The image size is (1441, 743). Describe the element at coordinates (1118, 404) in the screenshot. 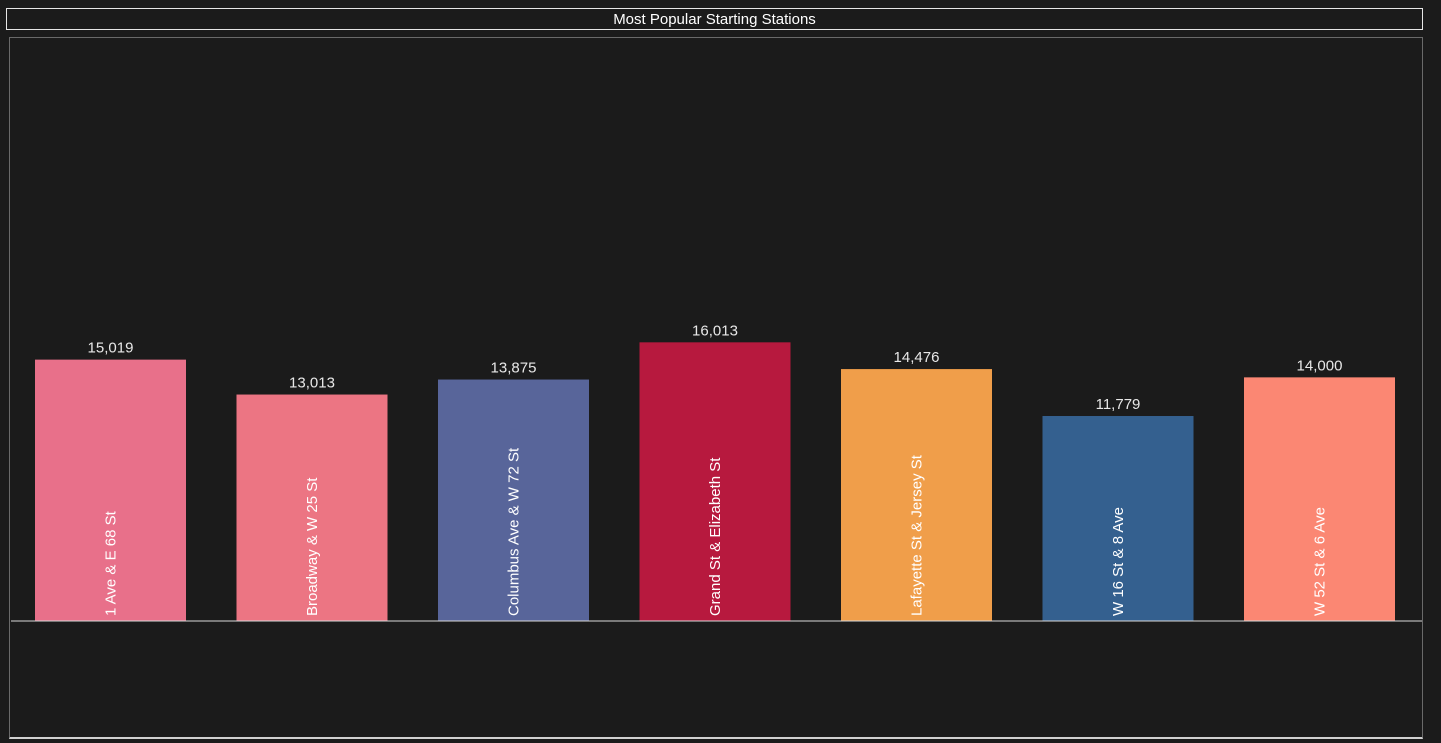

I see `value-label-6: 11,779` at that location.